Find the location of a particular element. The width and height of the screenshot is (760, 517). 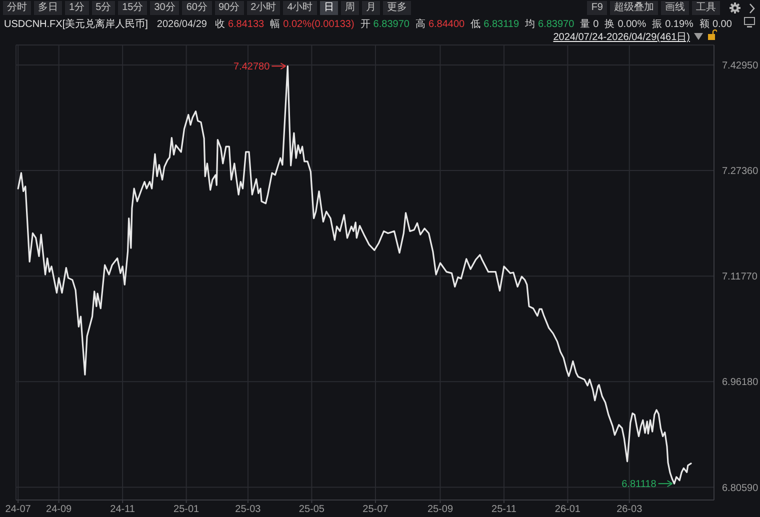

toolbar-button: 4小时 is located at coordinates (300, 8).